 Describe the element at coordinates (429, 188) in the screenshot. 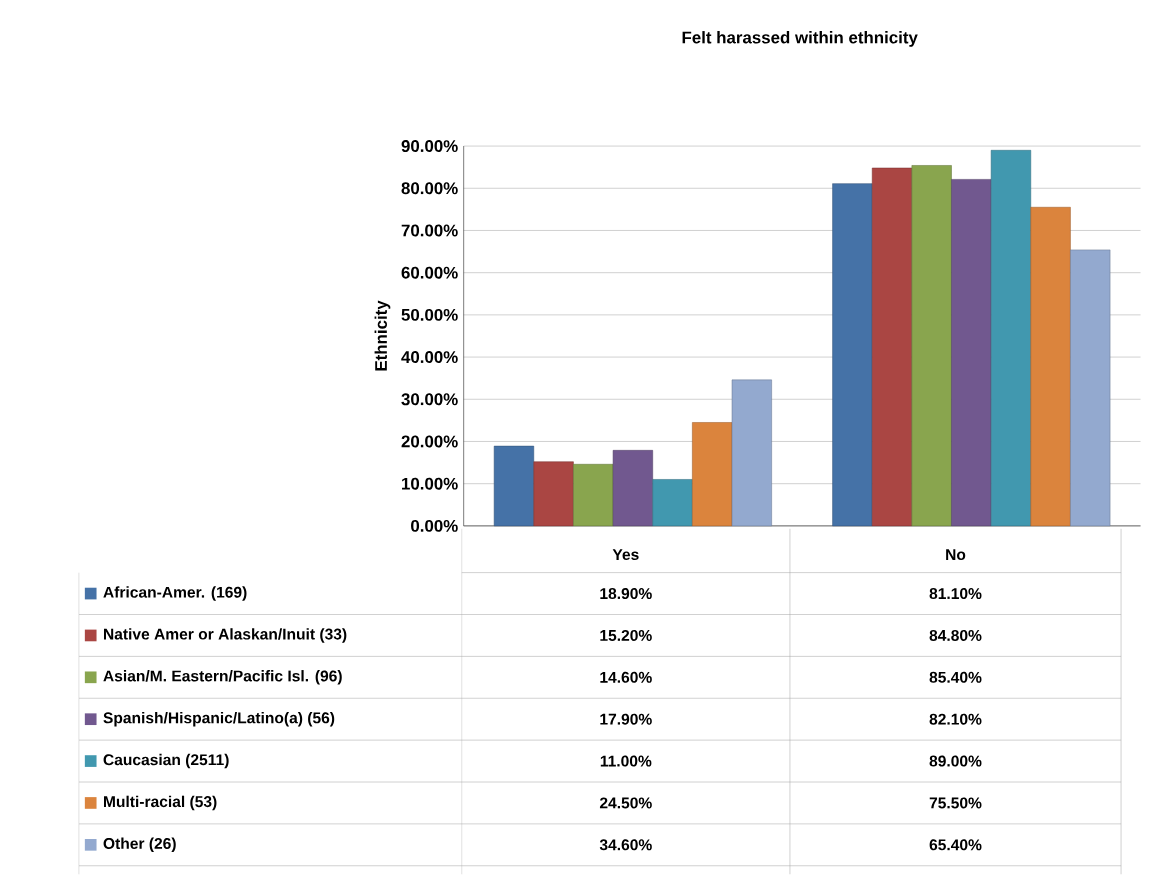

I see `y-tick-label: 80.00%` at that location.